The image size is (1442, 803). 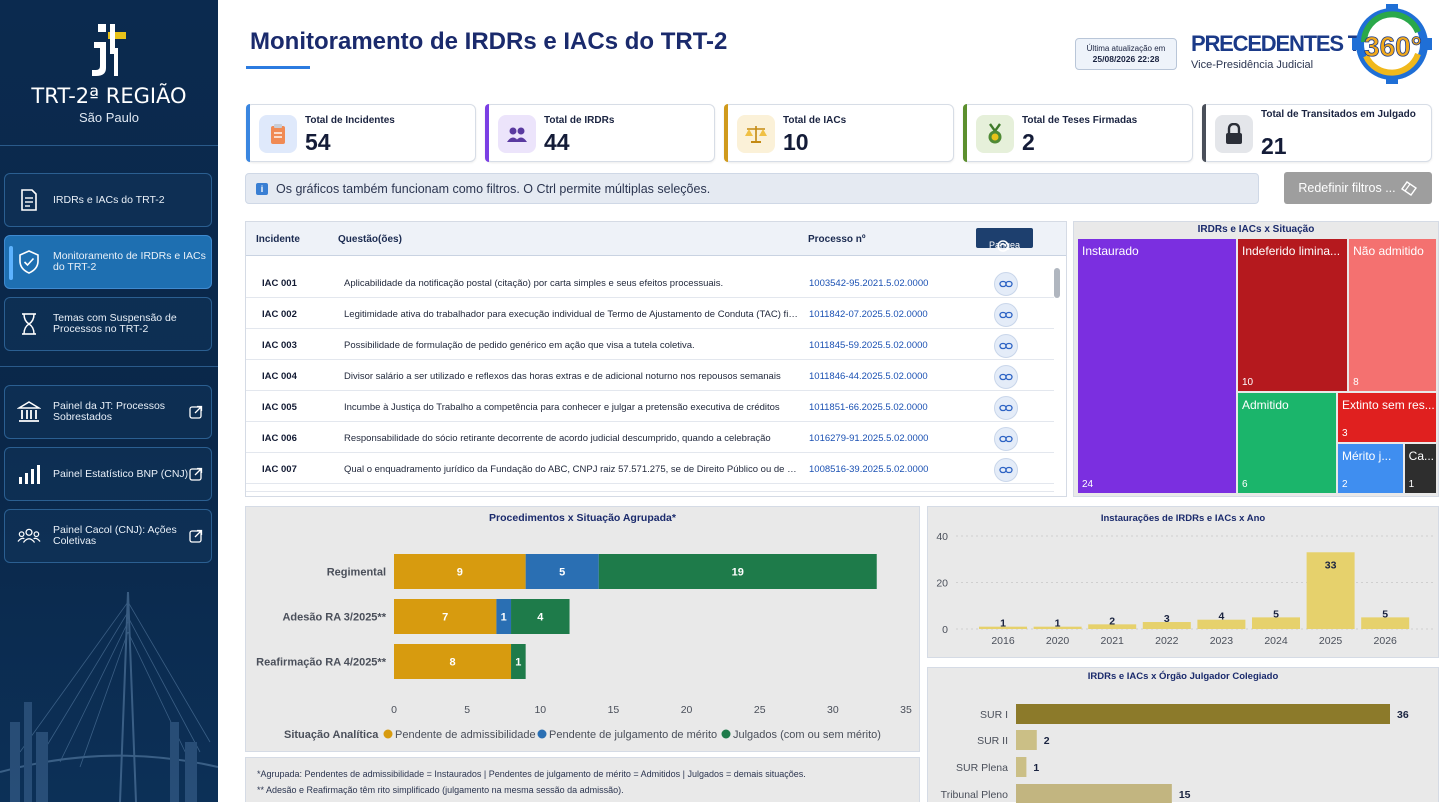 What do you see at coordinates (108, 536) in the screenshot?
I see `nav-painel-cacol: Painel Cacol (CNJ): Ações Coletivas` at bounding box center [108, 536].